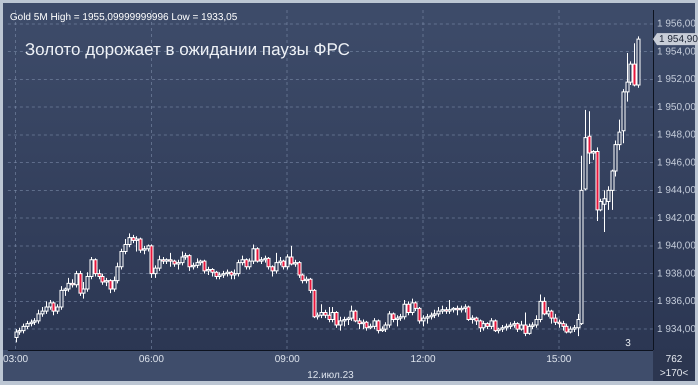  Describe the element at coordinates (124, 17) in the screenshot. I see `chart-subtitle: Gold 5M High = 1955,09999999996 Low = 1933,05` at that location.